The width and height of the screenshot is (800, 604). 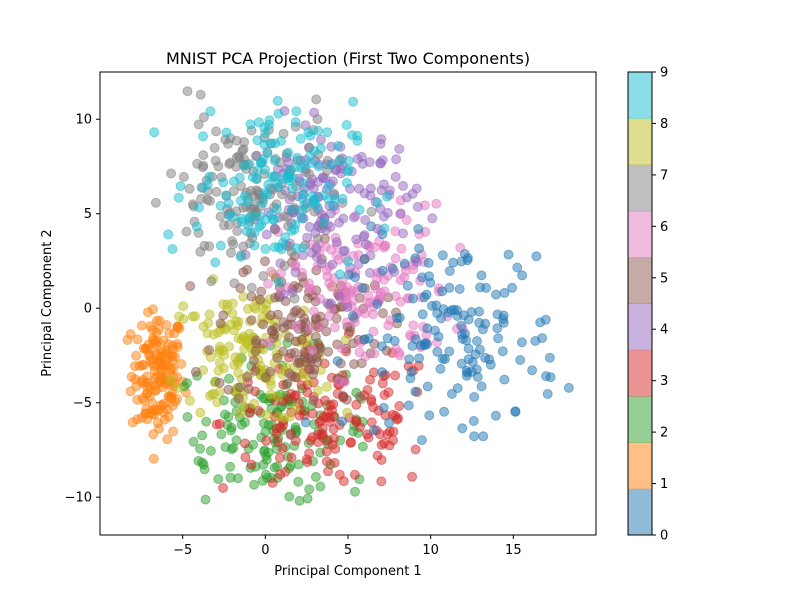 What do you see at coordinates (88, 214) in the screenshot?
I see `y-tick-label: 5` at bounding box center [88, 214].